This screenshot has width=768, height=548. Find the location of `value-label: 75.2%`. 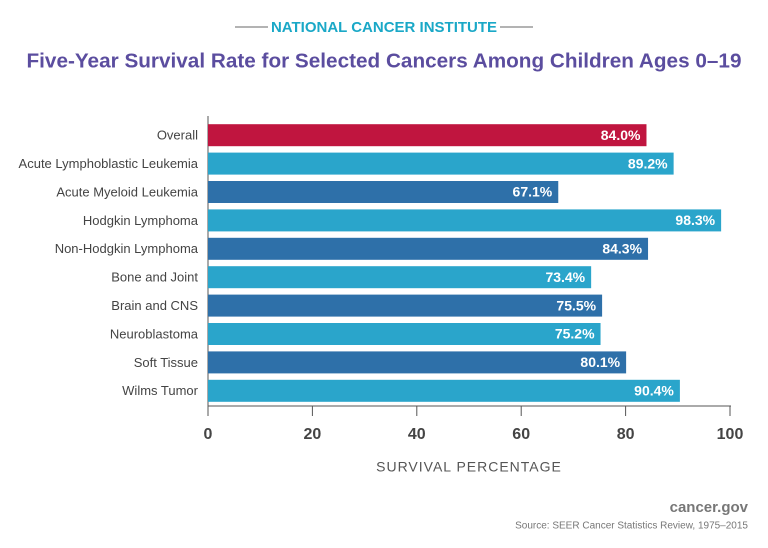

value-label: 75.2% is located at coordinates (575, 334).